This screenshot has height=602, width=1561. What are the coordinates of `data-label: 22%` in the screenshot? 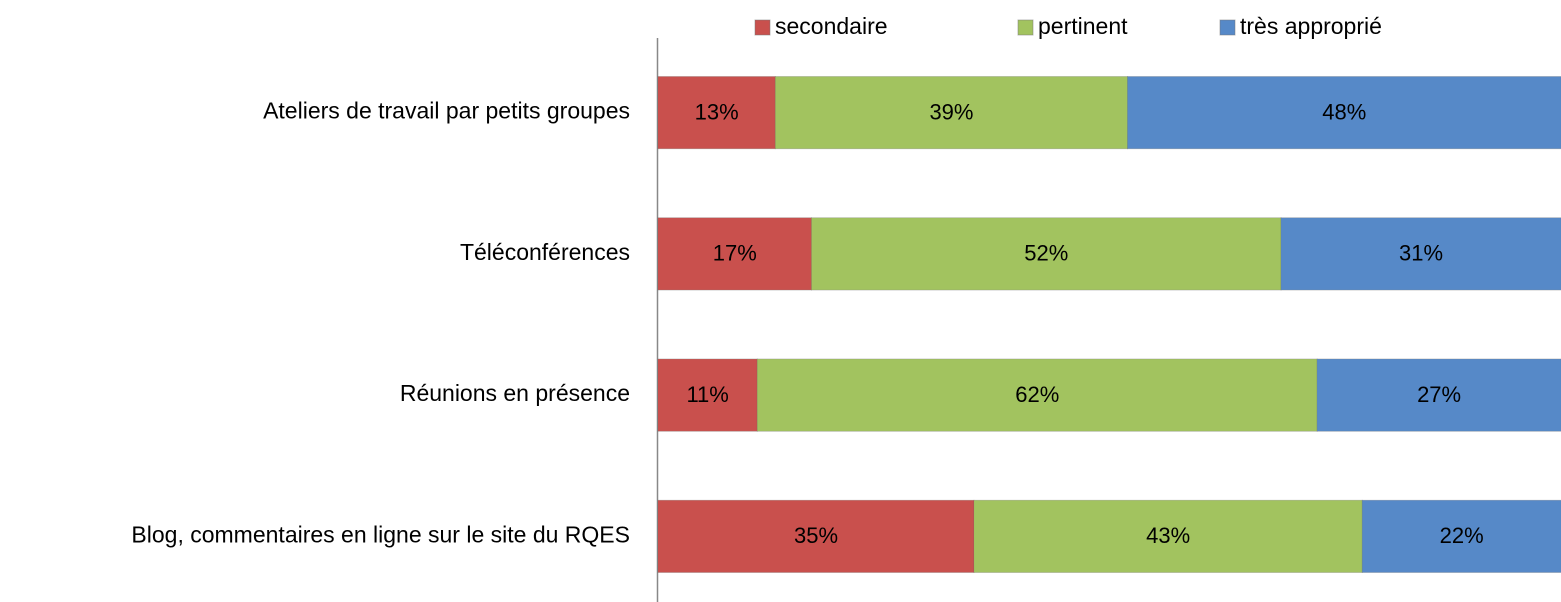 It's located at (1462, 535).